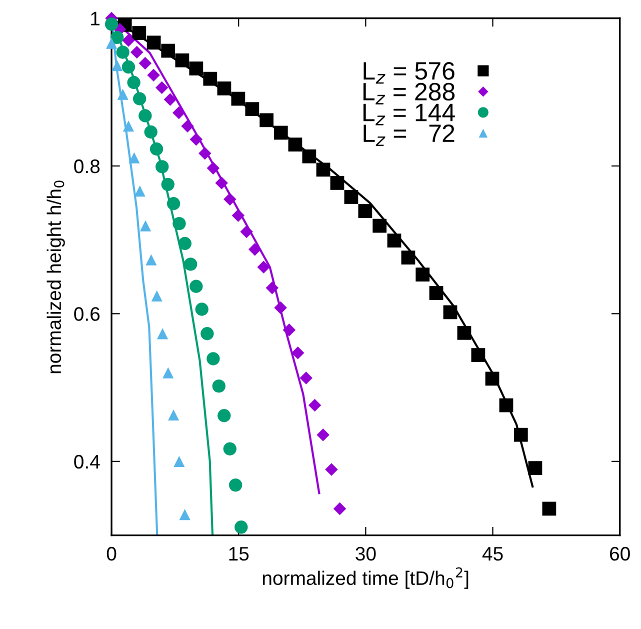 This screenshot has height=629, width=641. What do you see at coordinates (87, 461) in the screenshot?
I see `y-tick-label: 0.4` at bounding box center [87, 461].